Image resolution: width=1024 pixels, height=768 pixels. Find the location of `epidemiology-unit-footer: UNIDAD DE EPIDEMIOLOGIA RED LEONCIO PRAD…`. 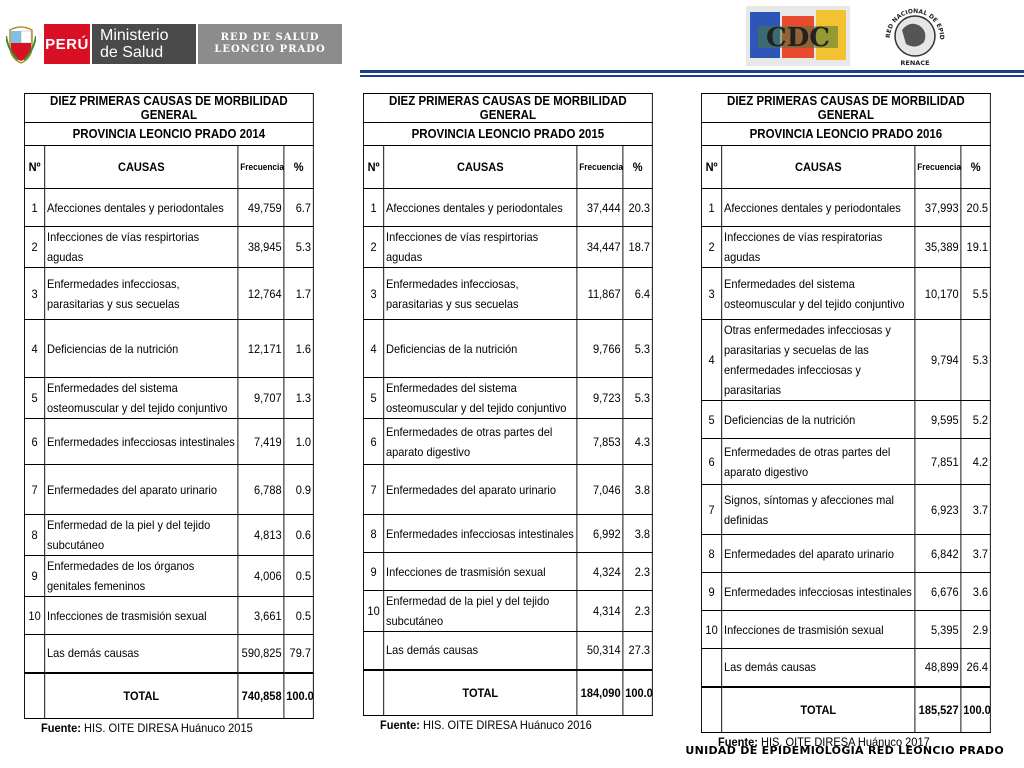

epidemiology-unit-footer: UNIDAD DE EPIDEMIOLOGIA RED LEONCIO PRAD… is located at coordinates (844, 750).